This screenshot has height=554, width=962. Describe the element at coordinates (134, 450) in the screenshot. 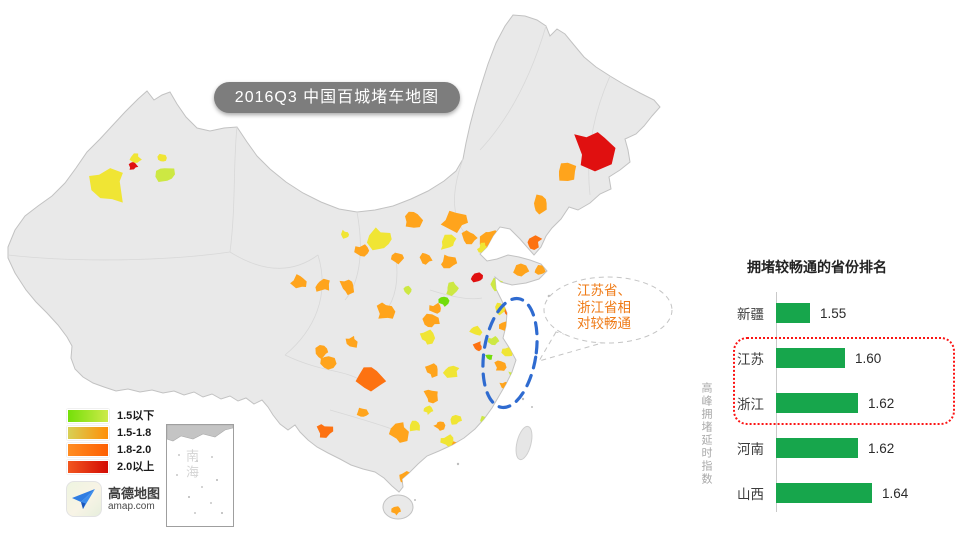

I see `legend-label-3: 1.8-2.0` at that location.